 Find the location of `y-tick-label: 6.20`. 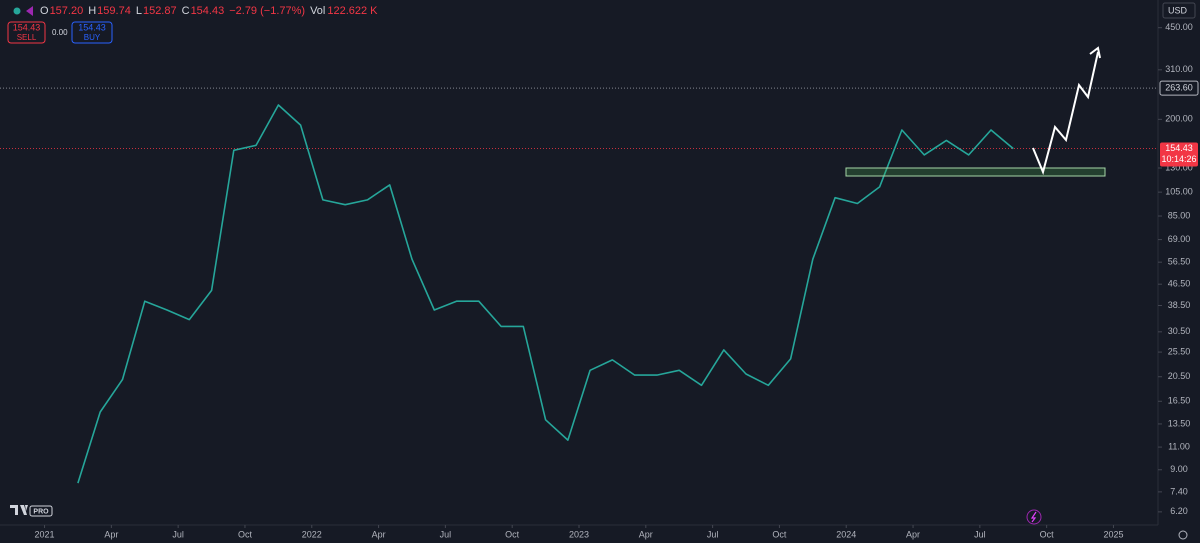

y-tick-label: 6.20 is located at coordinates (1179, 511).